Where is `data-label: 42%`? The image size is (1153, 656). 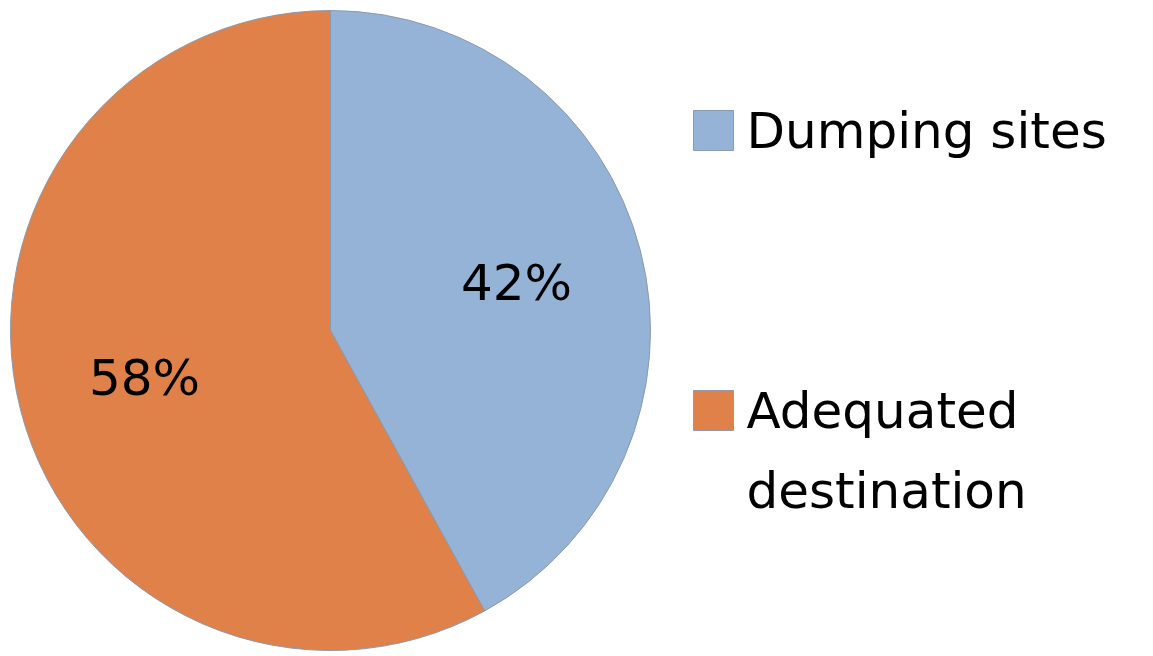 data-label: 42% is located at coordinates (516, 282).